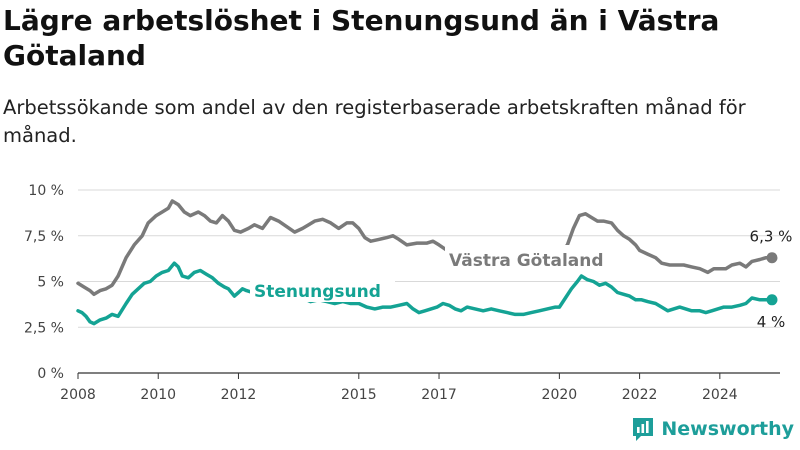  What do you see at coordinates (78, 395) in the screenshot?
I see `x-tick-label: 2008` at bounding box center [78, 395].